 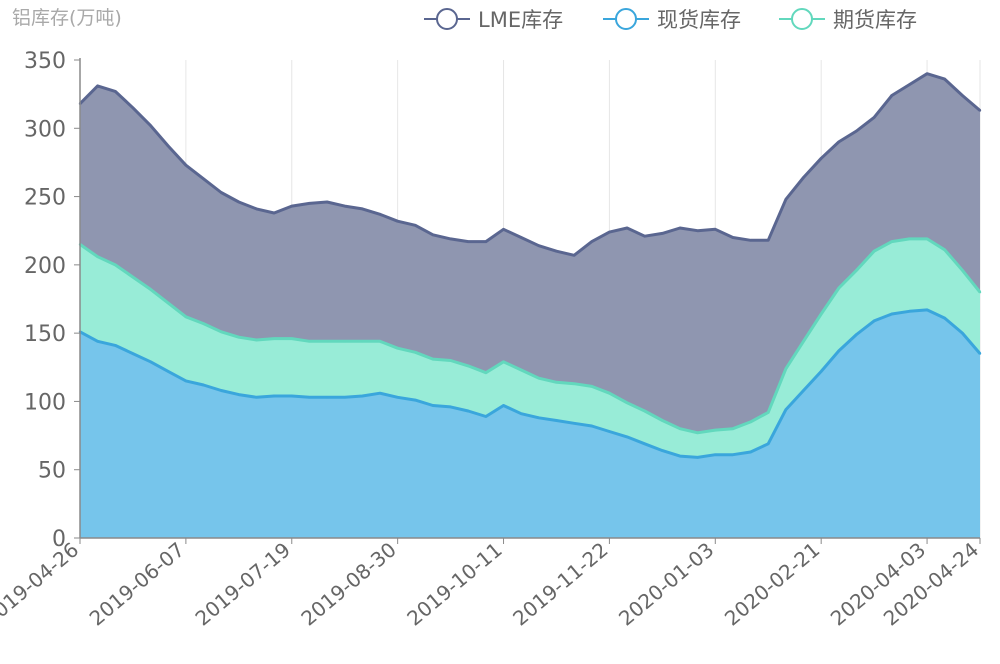 I want to click on y-tick-label: 0, so click(x=59, y=539).